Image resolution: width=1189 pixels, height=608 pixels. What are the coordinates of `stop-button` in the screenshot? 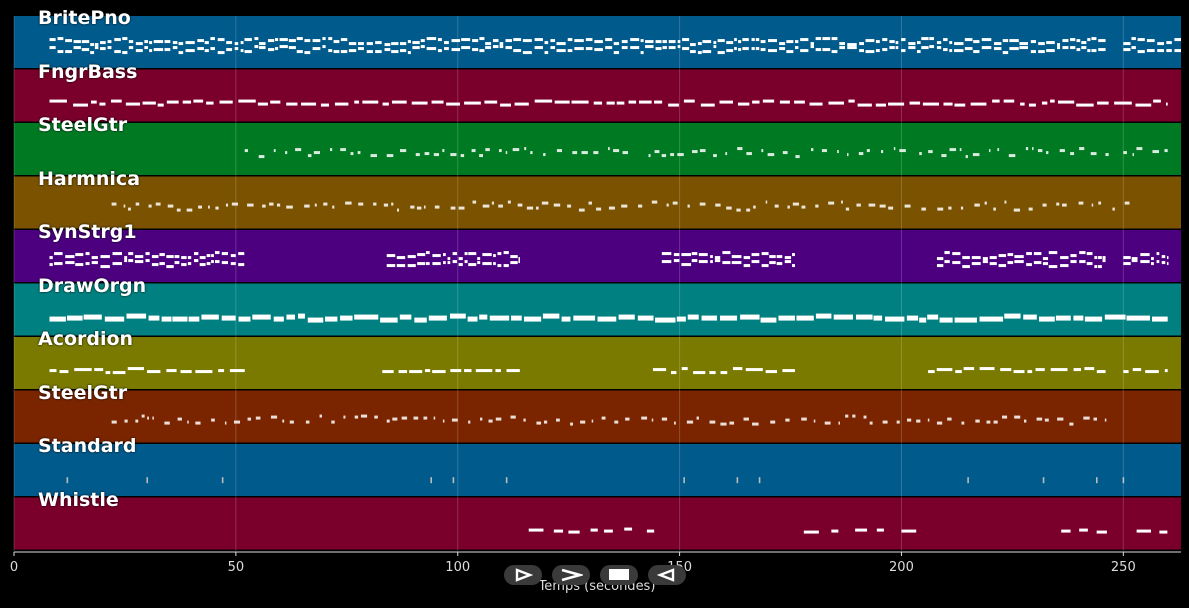 It's located at (619, 575).